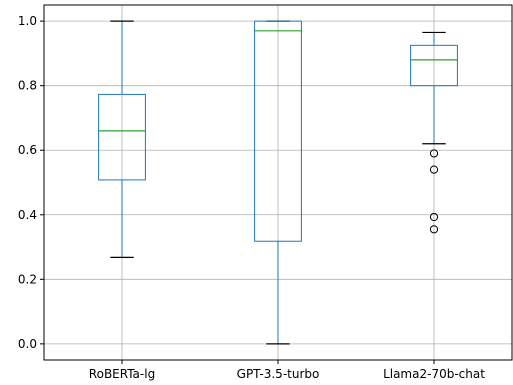 Image resolution: width=513 pixels, height=385 pixels. I want to click on x-tick-label: GPT-3.5-turbo, so click(278, 374).